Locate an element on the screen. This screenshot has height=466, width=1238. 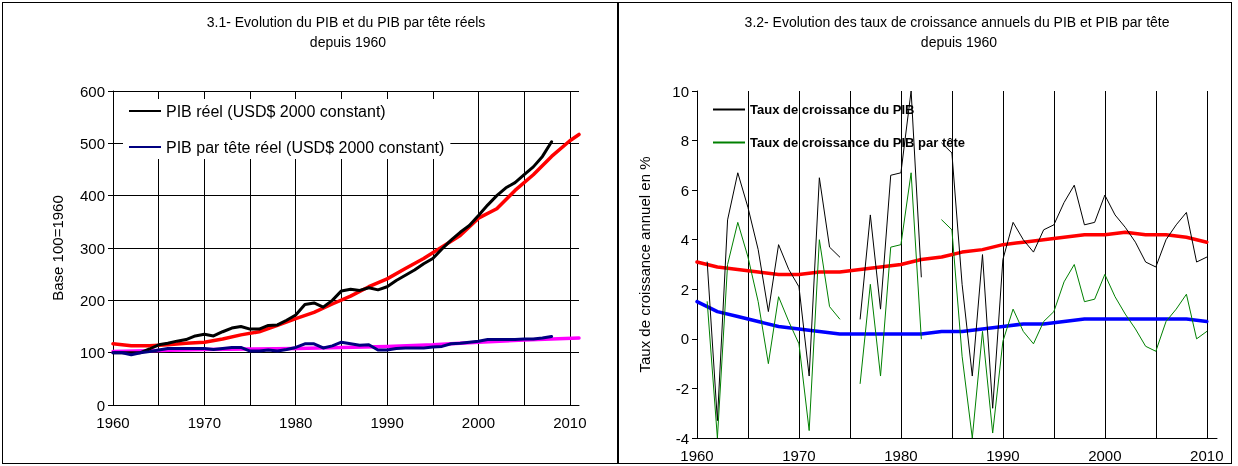
legend-label: PIB réel (USD$ 2000 constant) is located at coordinates (276, 111).